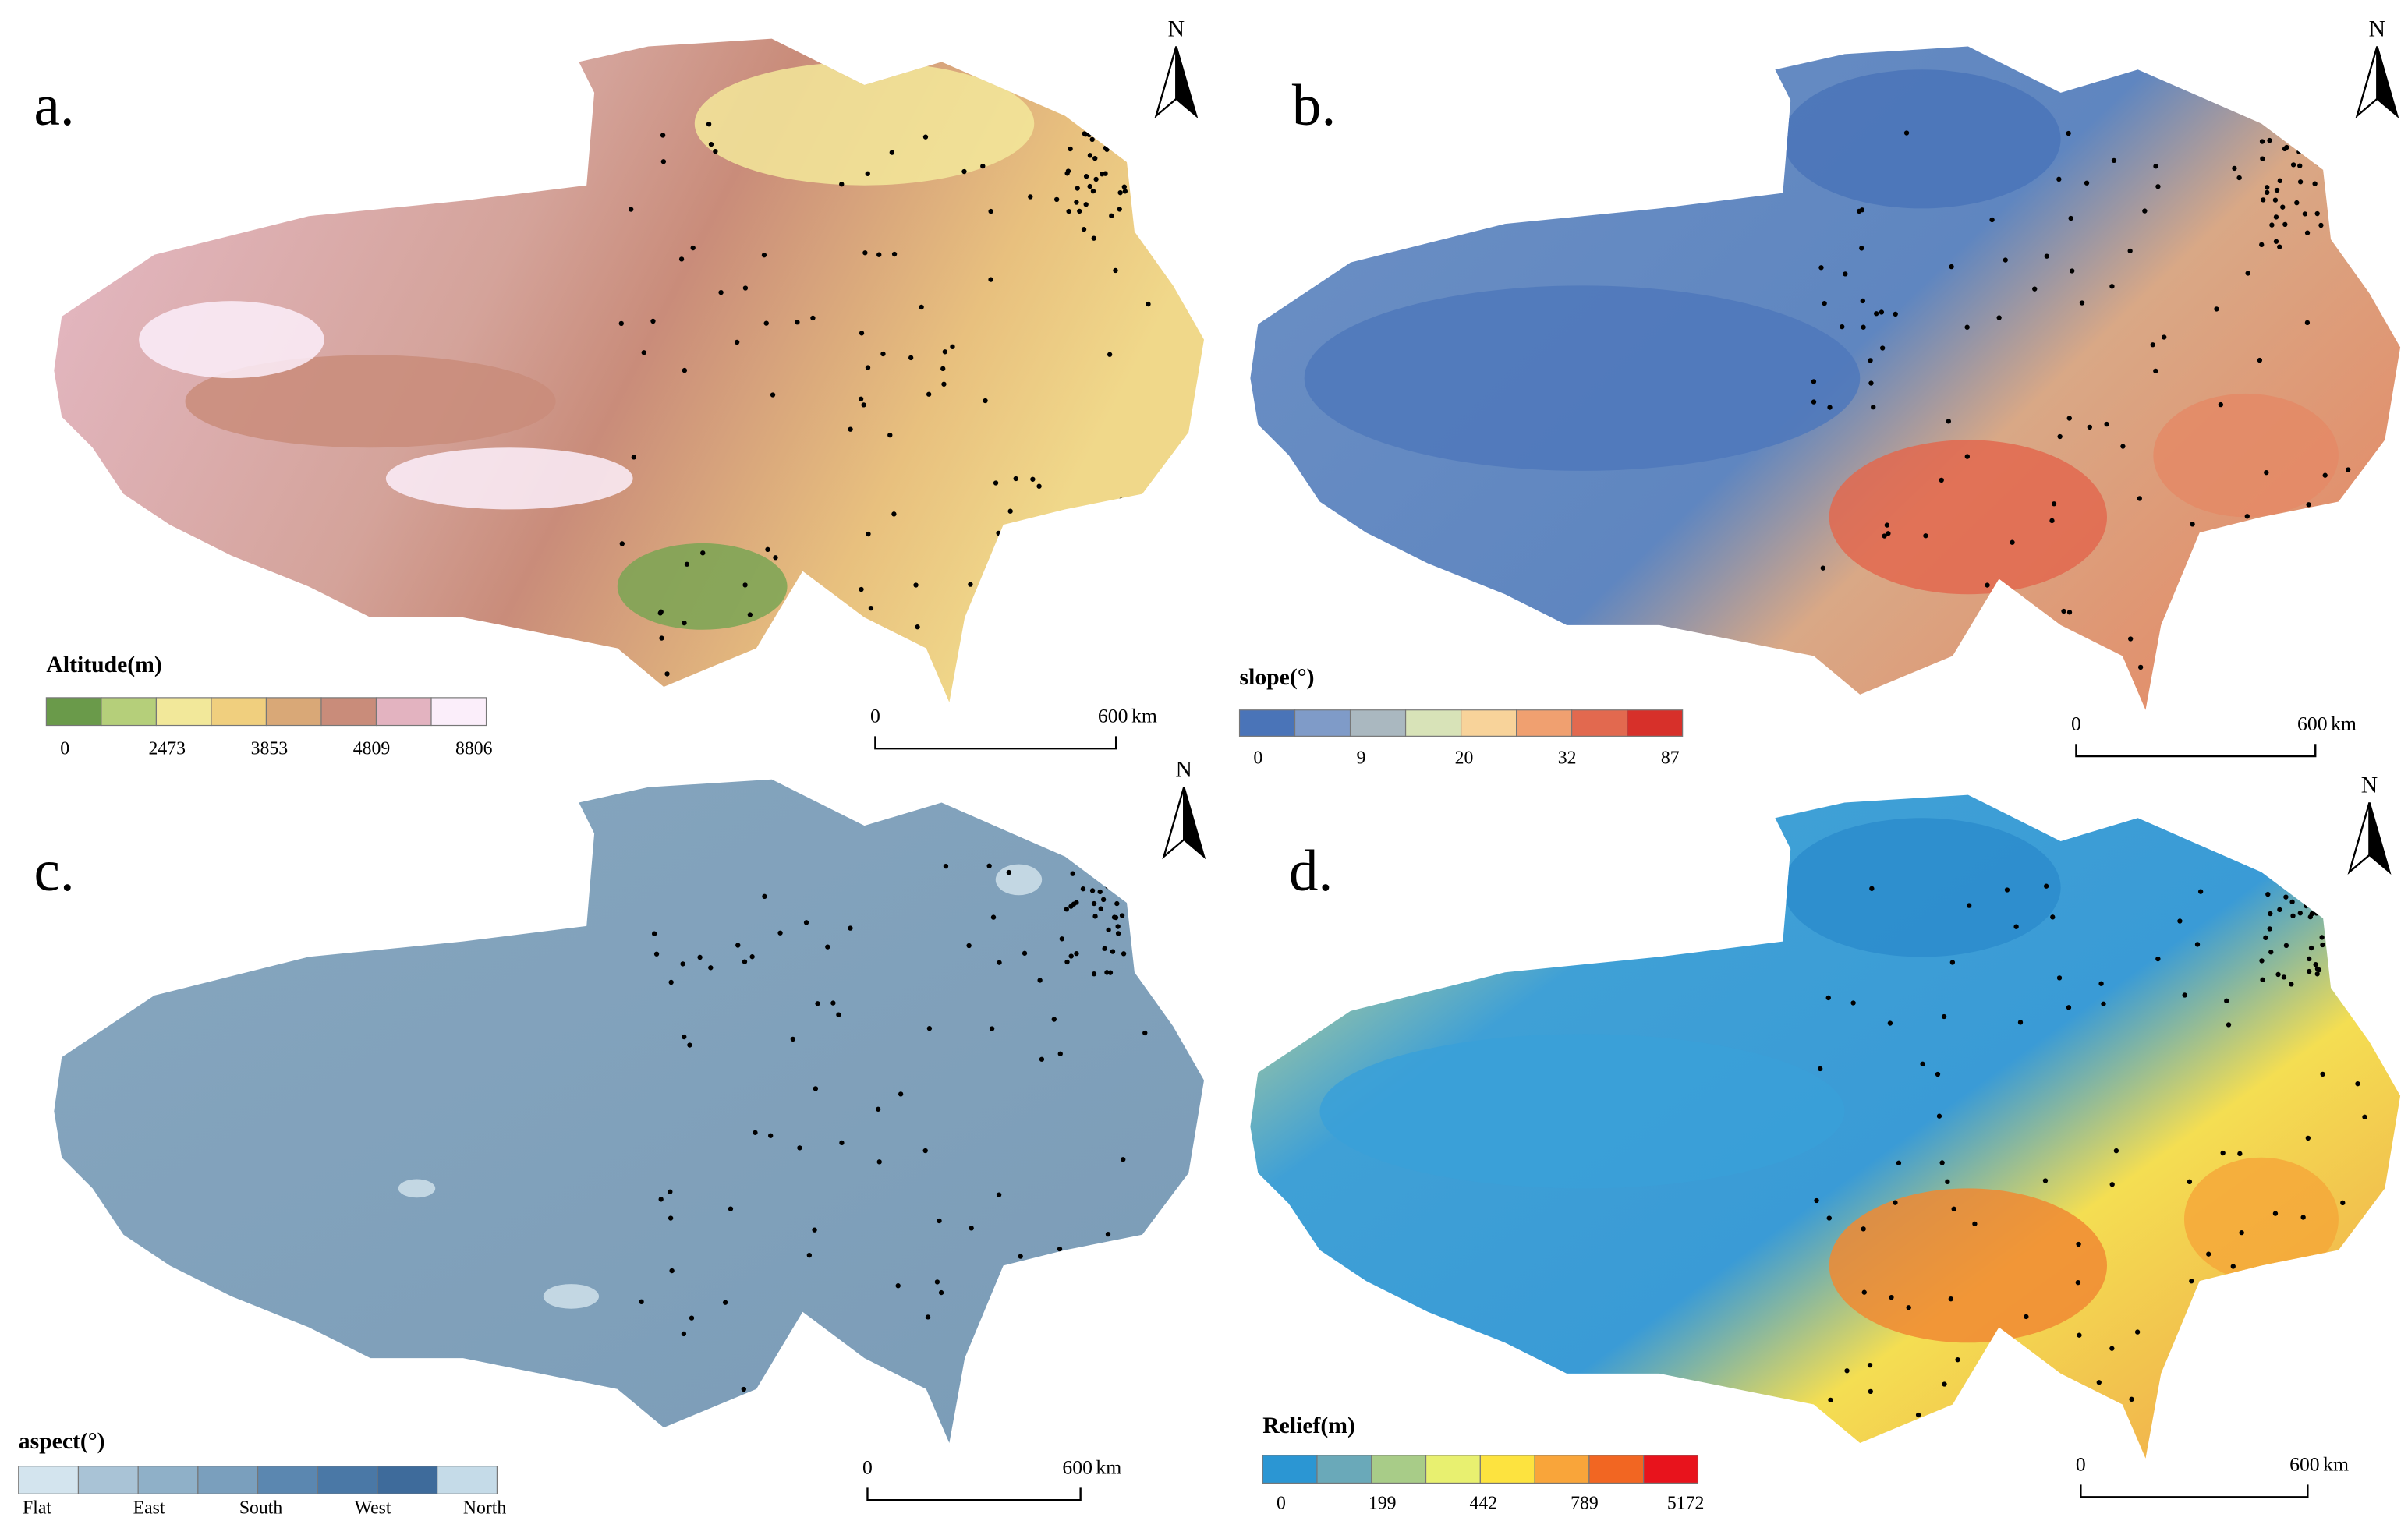 Image resolution: width=2408 pixels, height=1528 pixels. Describe the element at coordinates (103, 665) in the screenshot. I see `legend-title: Altitude(m)` at that location.